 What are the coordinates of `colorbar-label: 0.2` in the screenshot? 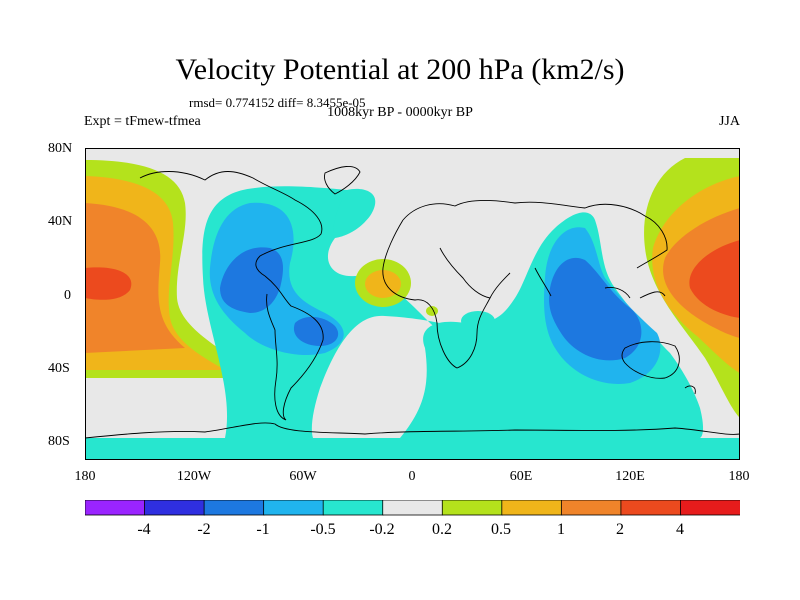 It's located at (442, 529).